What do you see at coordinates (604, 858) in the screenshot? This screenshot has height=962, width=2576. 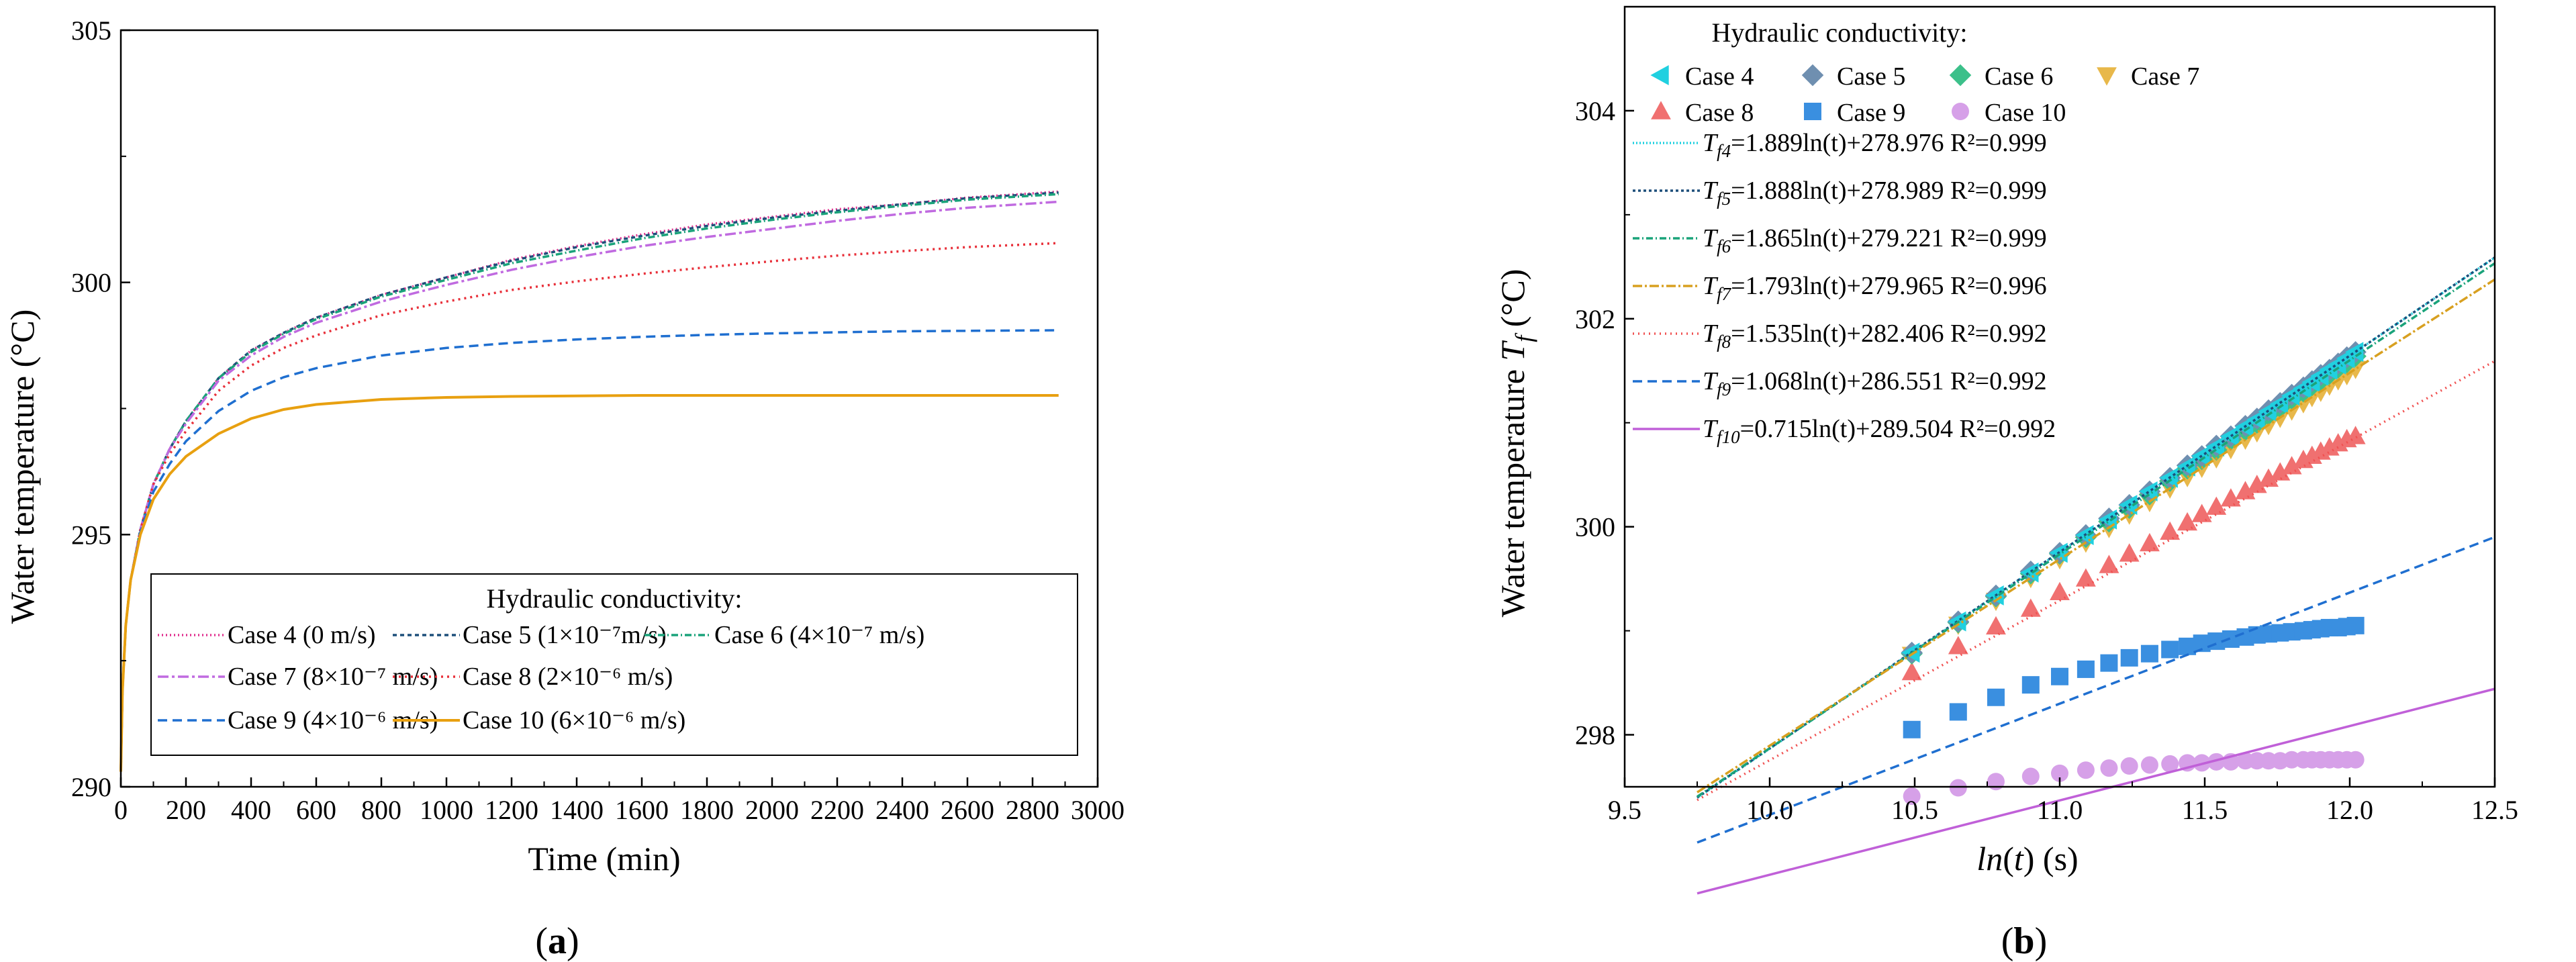 I see `panel-a-x-axis-label: Time (min)` at bounding box center [604, 858].